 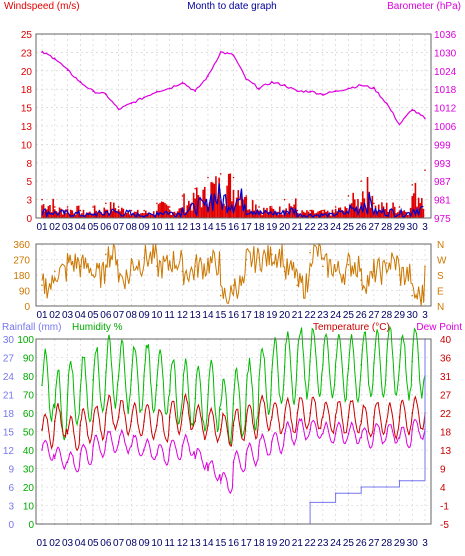 I want to click on x-tick-label: 18, so click(x=259, y=315).